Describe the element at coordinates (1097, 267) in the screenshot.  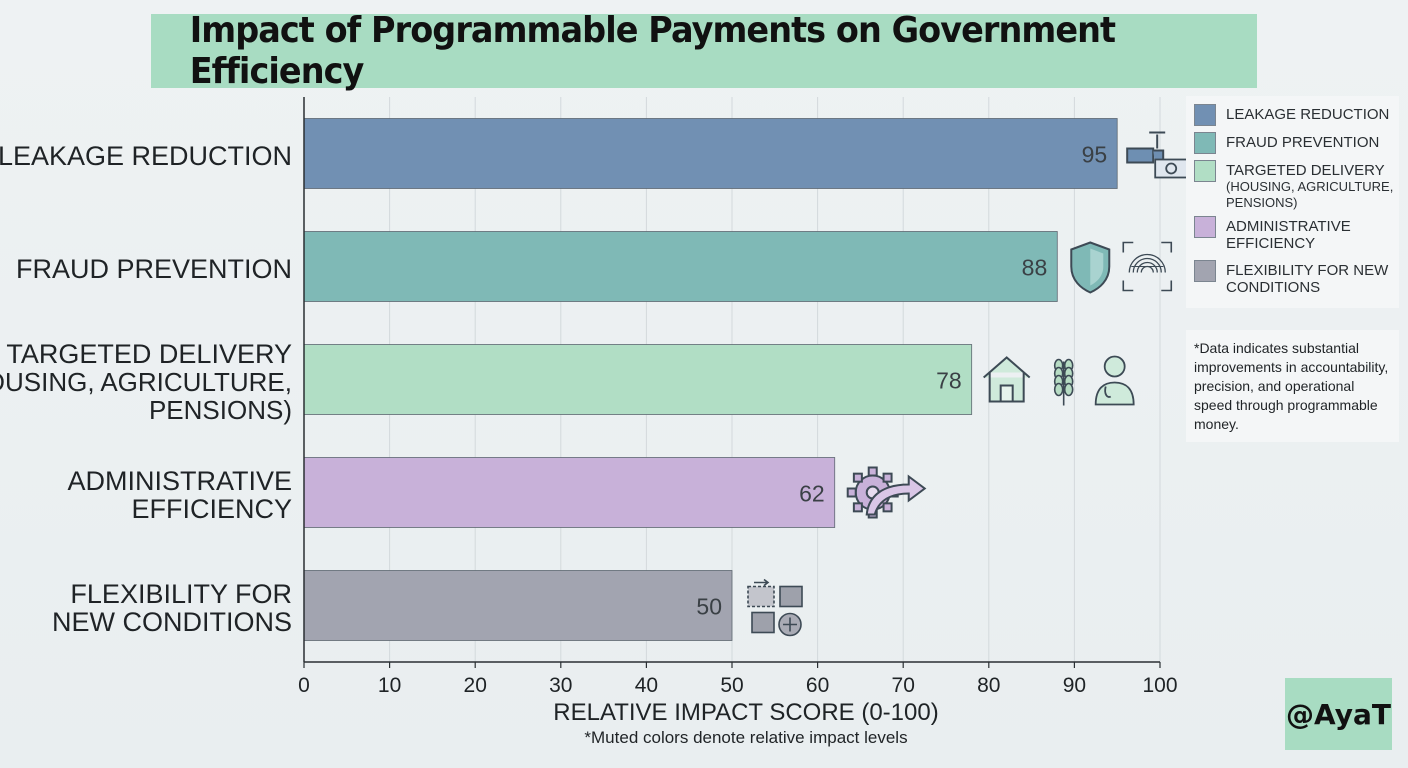
I see `shield-inner` at that location.